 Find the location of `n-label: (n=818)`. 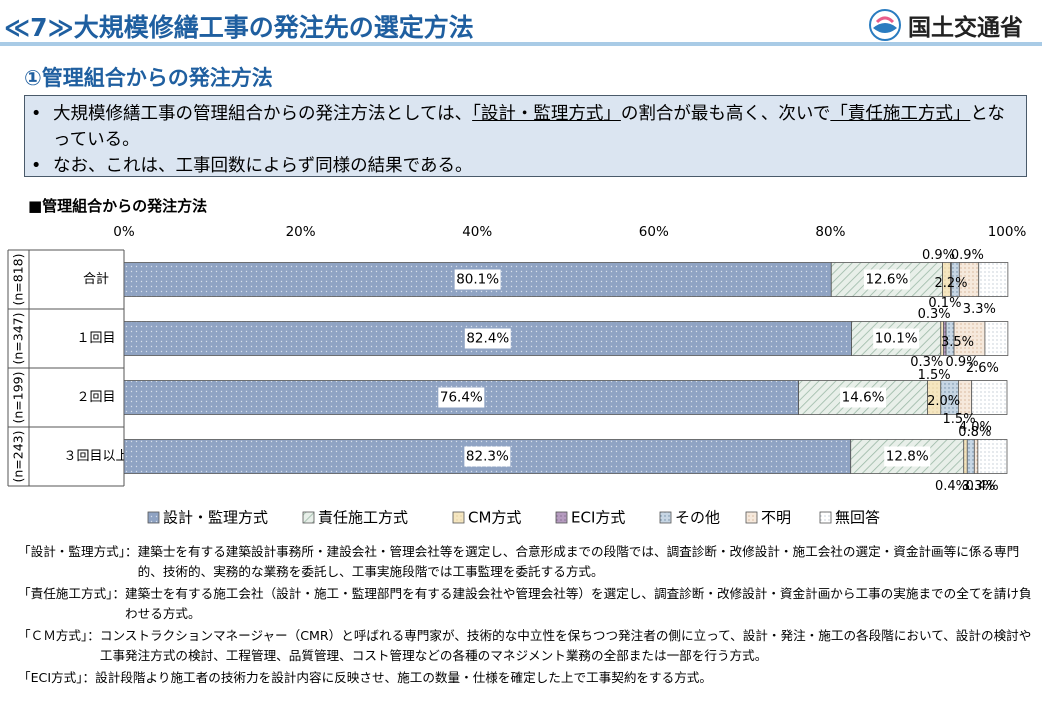

n-label: (n=818) is located at coordinates (18, 279).